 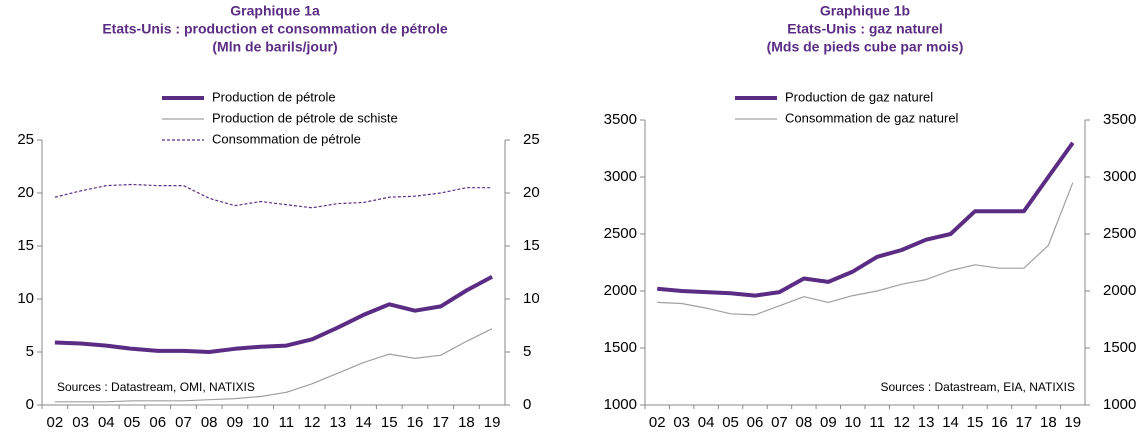 I want to click on y2-tick-label: 5, so click(x=527, y=351).